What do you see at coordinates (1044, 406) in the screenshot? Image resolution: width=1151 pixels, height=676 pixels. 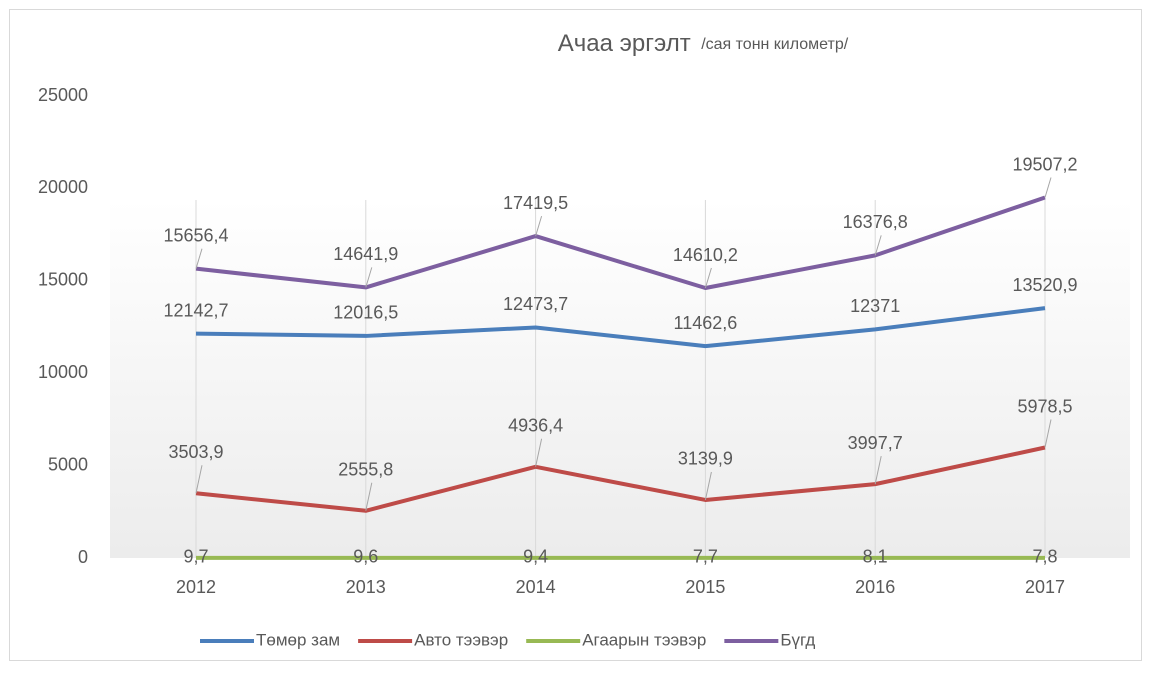 I see `data-label: 5978,5` at bounding box center [1044, 406].